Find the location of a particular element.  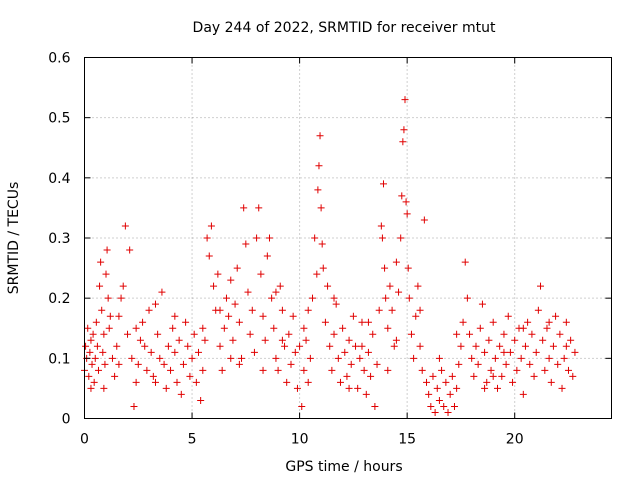

y-tick-label: 0.3 is located at coordinates (59, 239).